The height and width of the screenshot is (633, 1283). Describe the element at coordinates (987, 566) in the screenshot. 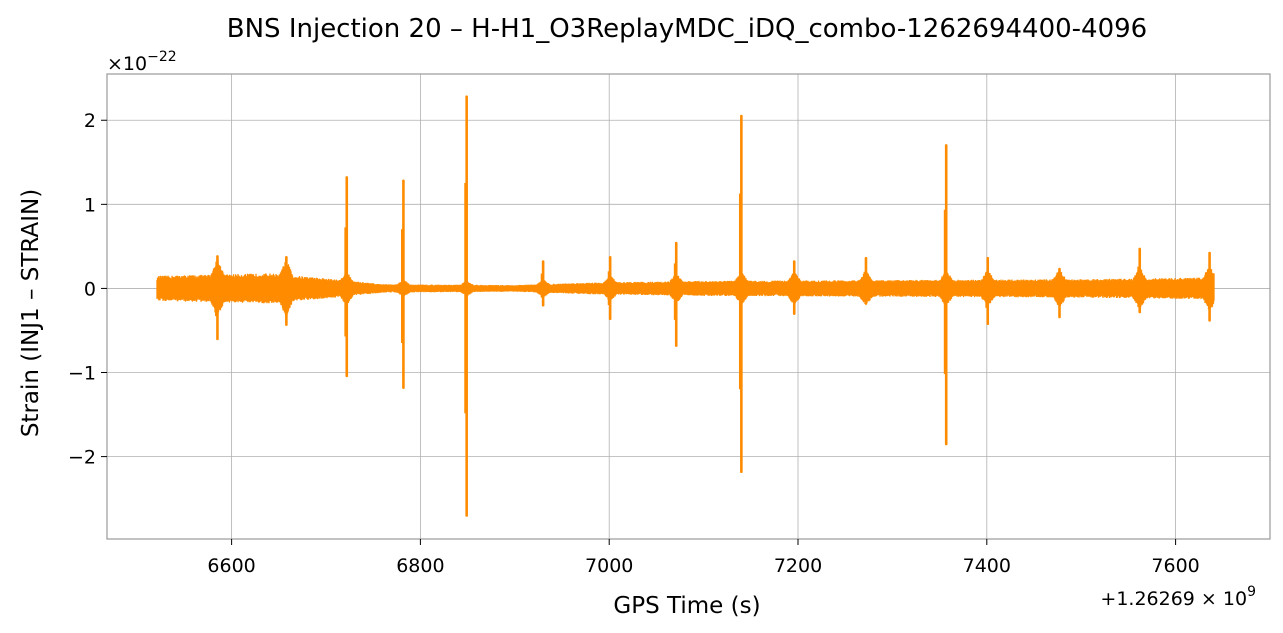

I see `x-tick-label: 7400` at that location.